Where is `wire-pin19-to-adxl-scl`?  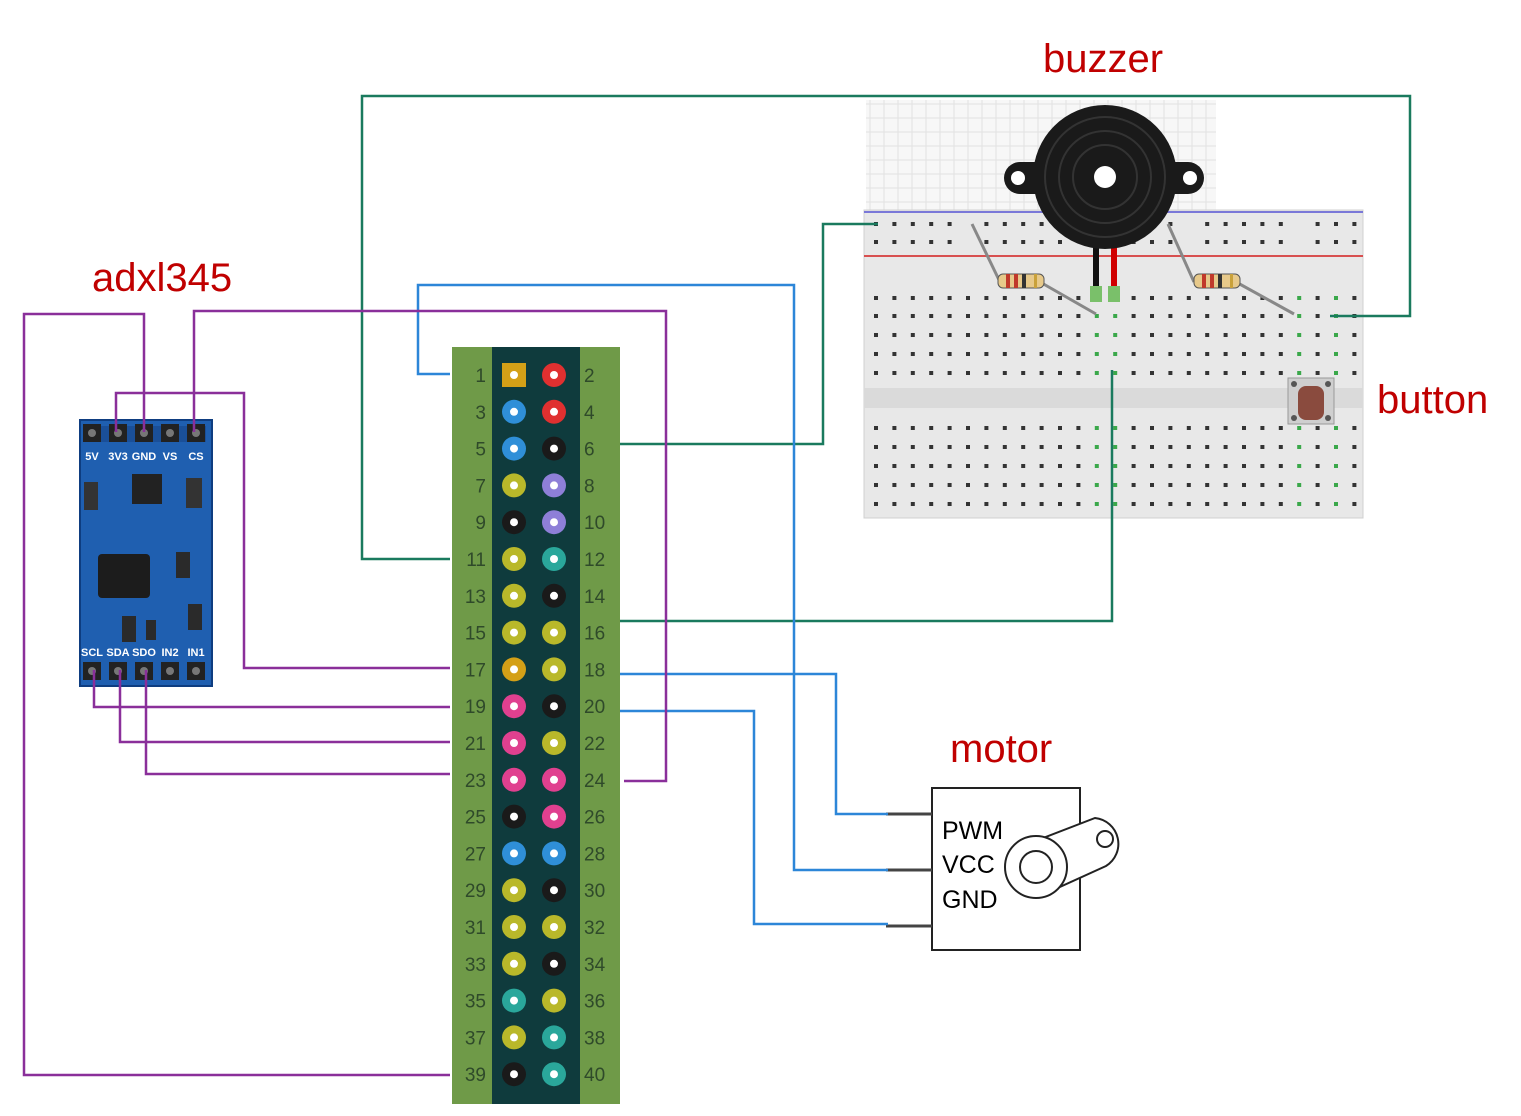
wire-pin19-to-adxl-scl is located at coordinates (271, 689).